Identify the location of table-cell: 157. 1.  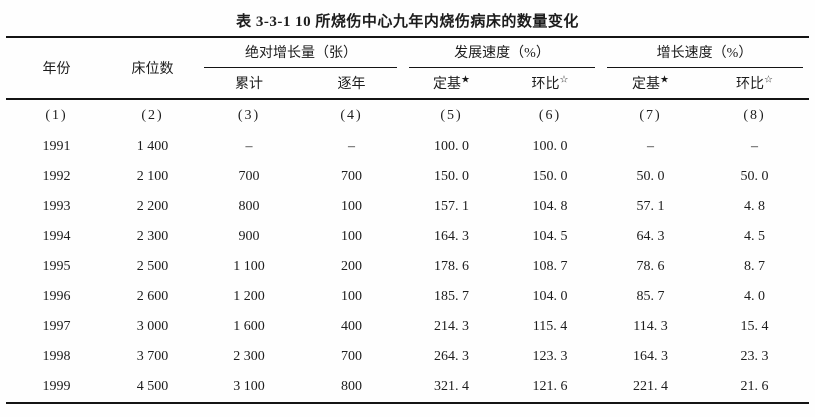
(451, 206).